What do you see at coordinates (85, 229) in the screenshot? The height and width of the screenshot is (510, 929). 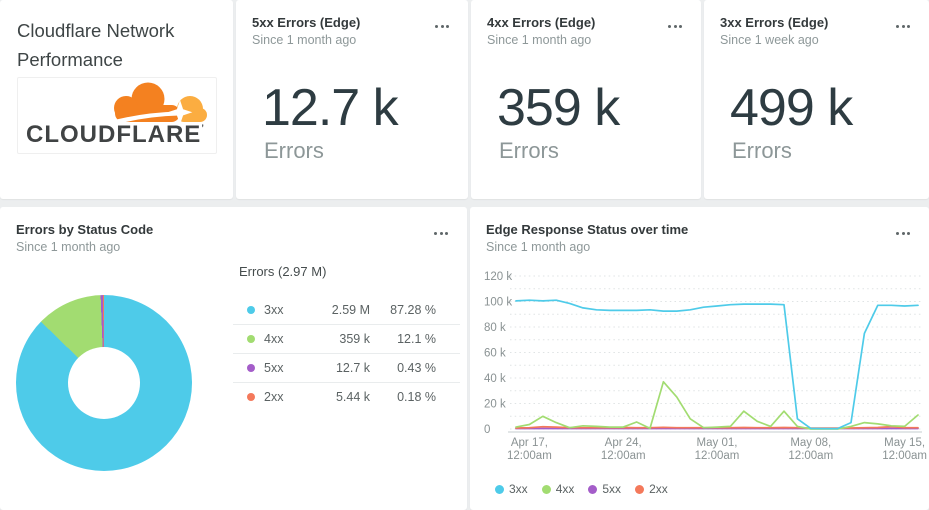 I see `widget-title: Errors by Status Code` at bounding box center [85, 229].